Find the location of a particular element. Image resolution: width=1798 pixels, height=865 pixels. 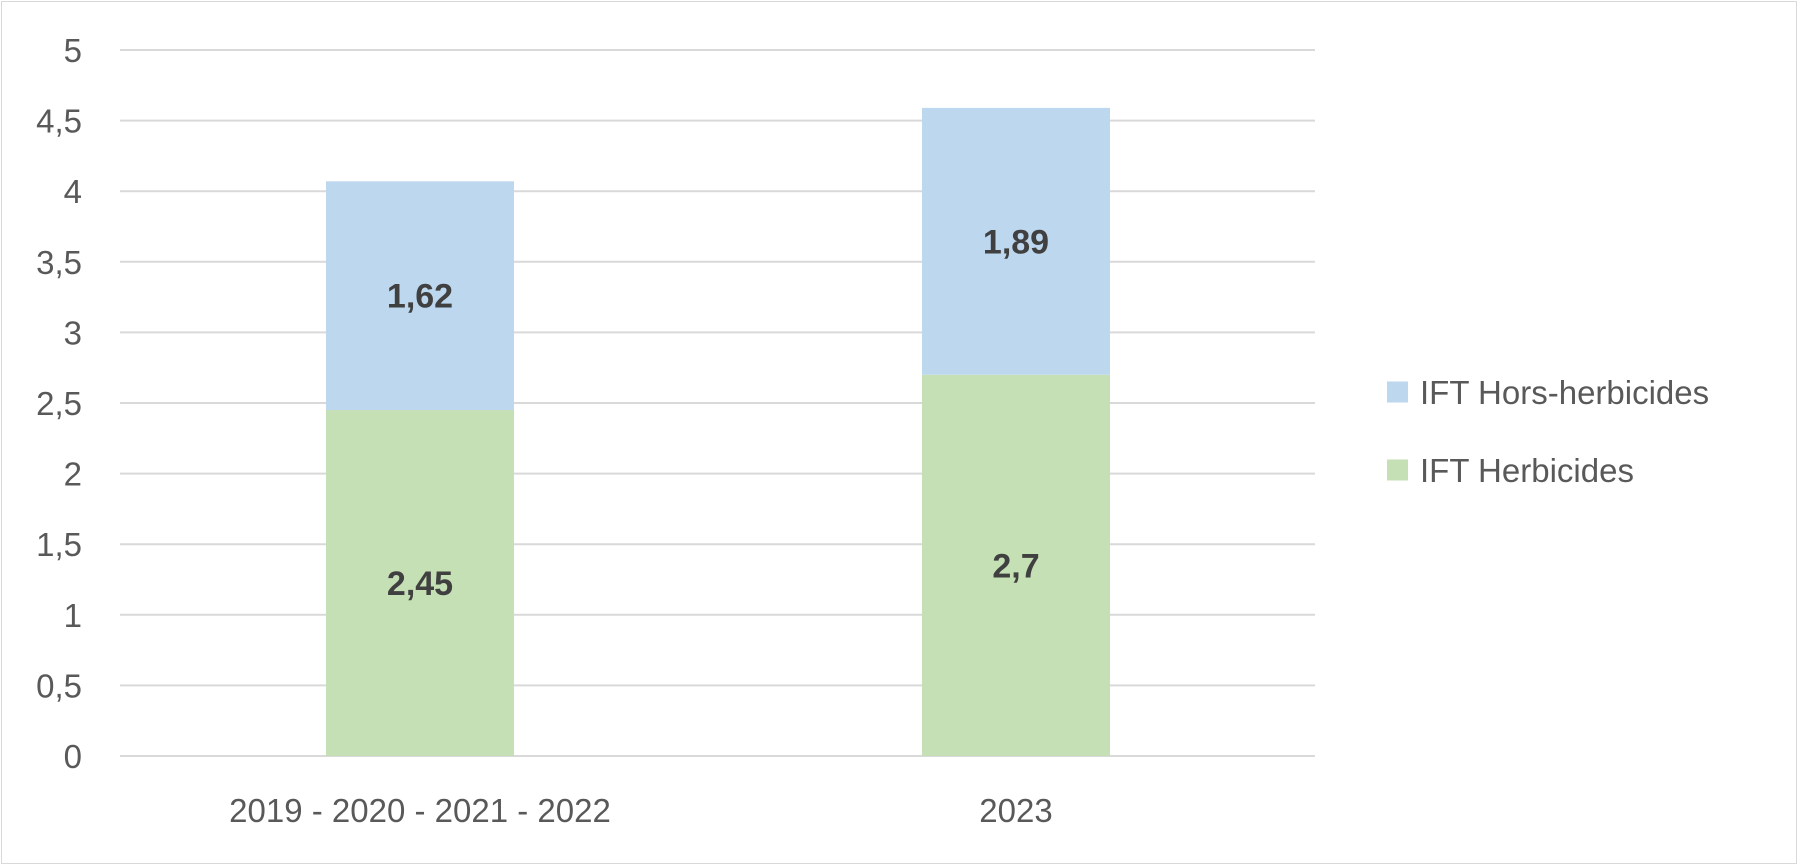

legend-label: IFT Hors-herbicides is located at coordinates (1564, 392).